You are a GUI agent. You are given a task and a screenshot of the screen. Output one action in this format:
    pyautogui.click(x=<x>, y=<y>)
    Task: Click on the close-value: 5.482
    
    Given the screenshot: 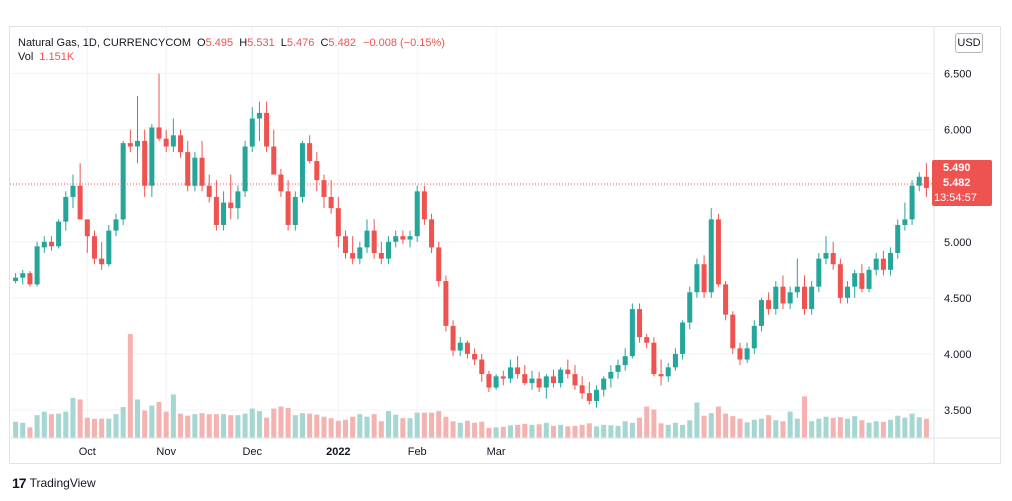 What is the action you would take?
    pyautogui.click(x=342, y=43)
    